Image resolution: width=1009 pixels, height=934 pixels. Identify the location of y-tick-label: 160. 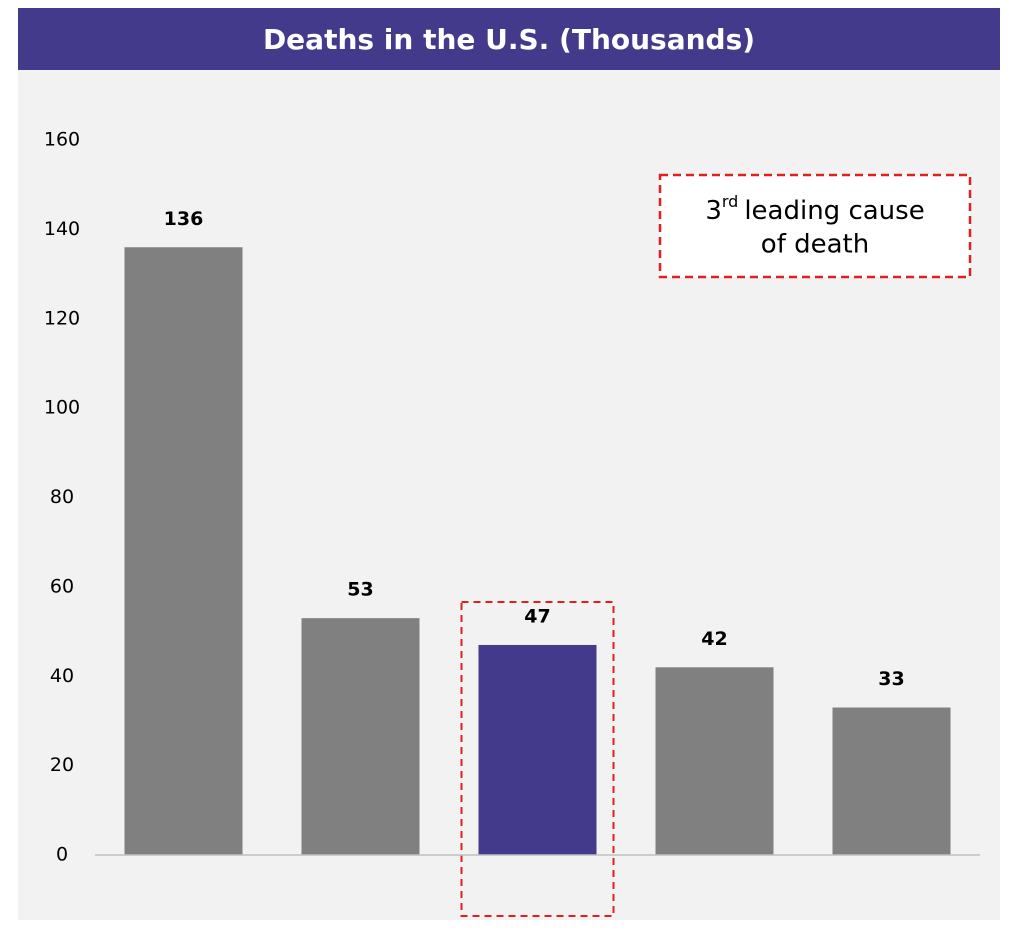
(62, 140).